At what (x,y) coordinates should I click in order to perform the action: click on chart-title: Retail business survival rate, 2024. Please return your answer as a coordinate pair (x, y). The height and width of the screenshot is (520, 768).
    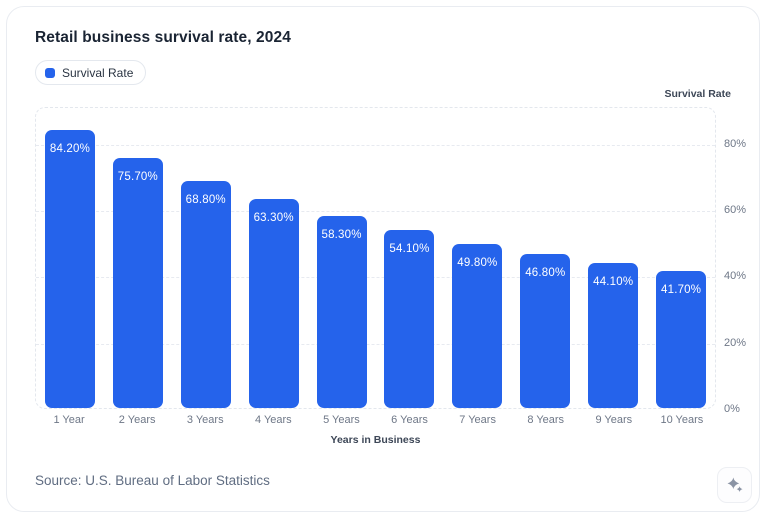
    Looking at the image, I should click on (163, 37).